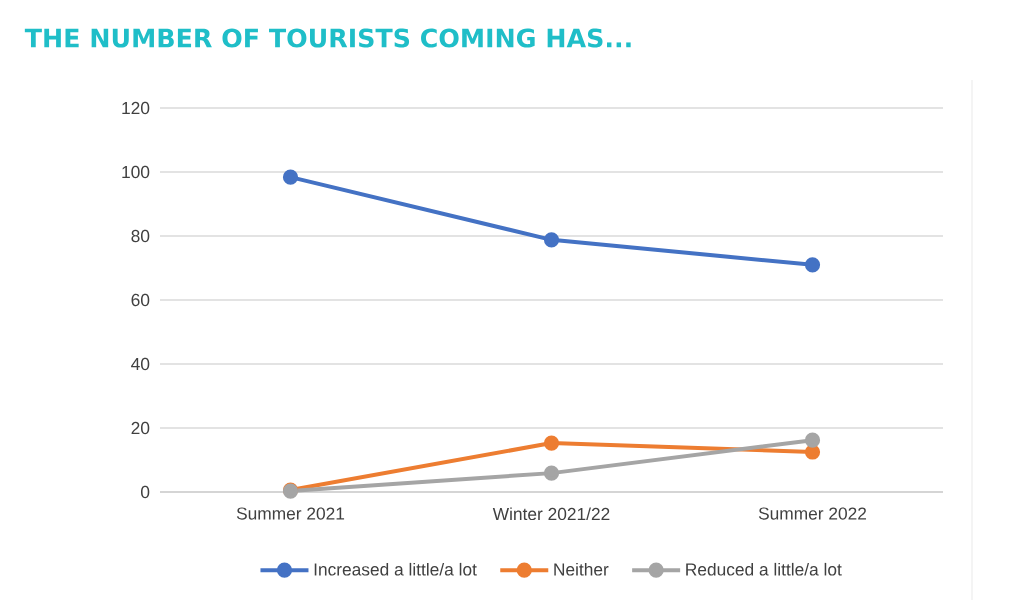 Image resolution: width=1017 pixels, height=612 pixels. I want to click on y-tick-label: 100, so click(136, 172).